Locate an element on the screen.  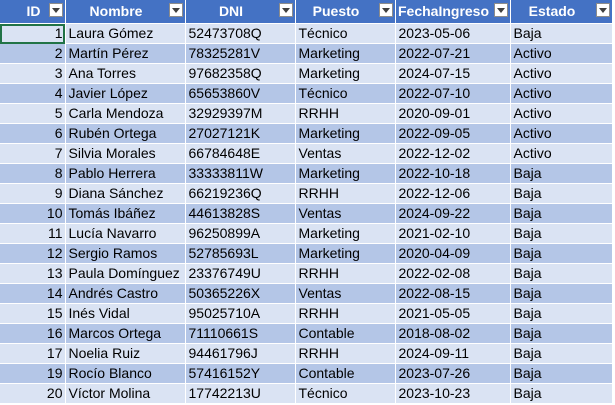
cell-fechaingreso: 2022-09-05 is located at coordinates (453, 133).